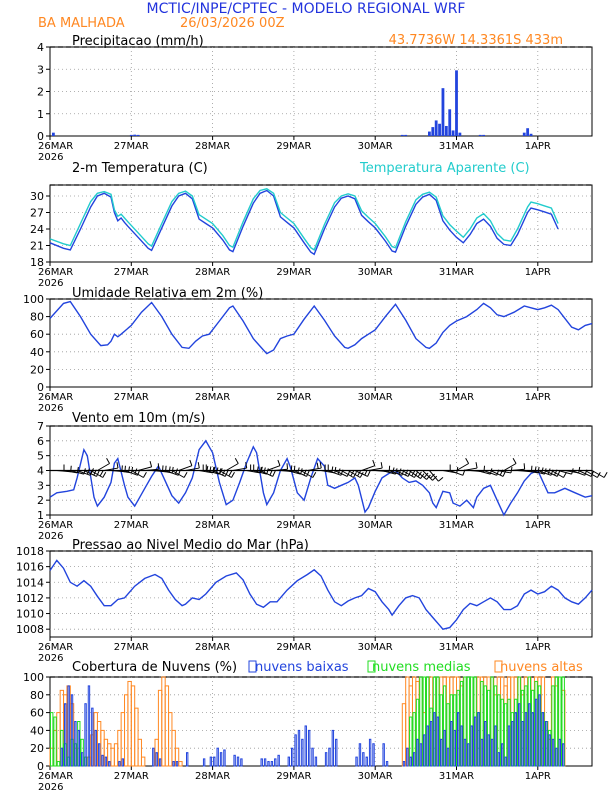  I want to click on wind-ytick-label: 1, so click(40, 515).